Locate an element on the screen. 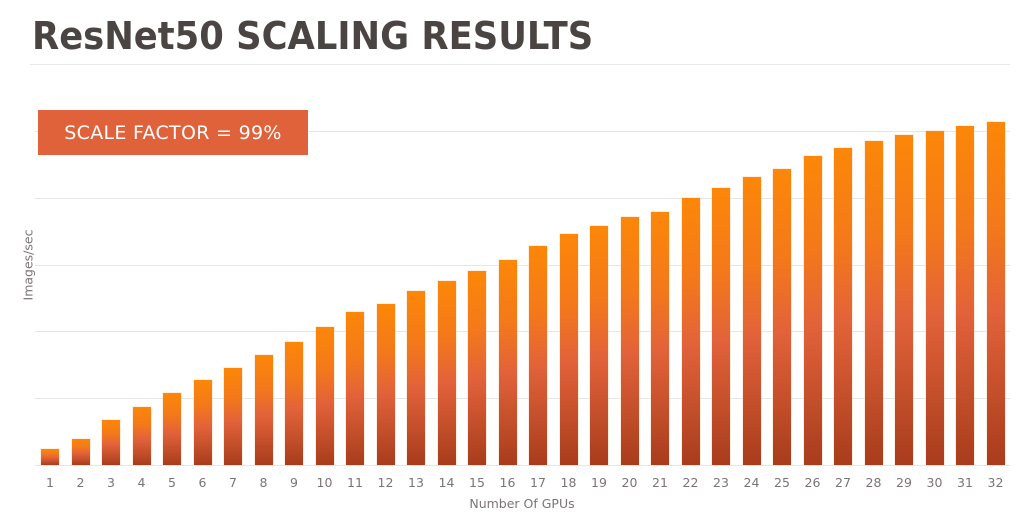  x-tick-label: 8 is located at coordinates (263, 482).